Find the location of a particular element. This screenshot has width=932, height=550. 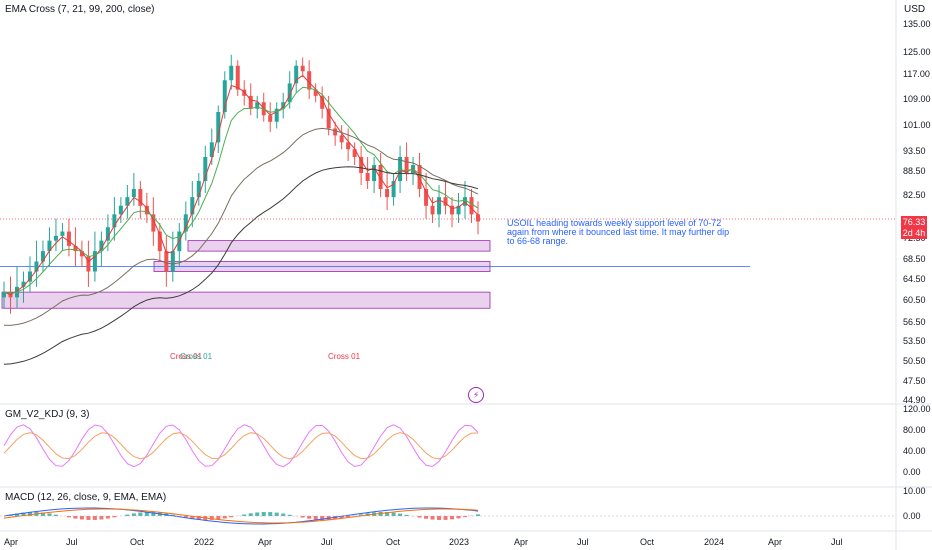

ema-indicator-label: EMA Cross (7, 21, 99, 200, close) is located at coordinates (80, 9).